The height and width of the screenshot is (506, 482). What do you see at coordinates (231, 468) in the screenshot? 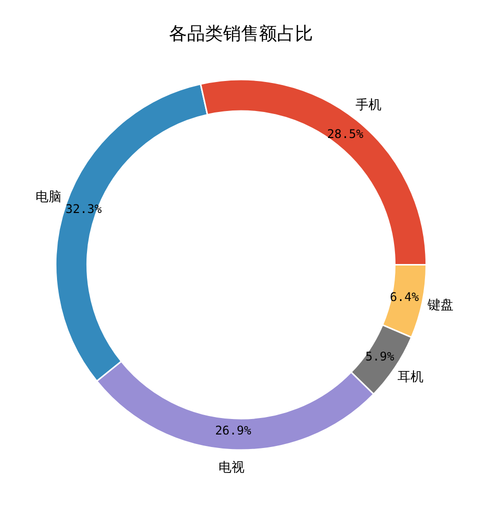
I see `slice-label: 电视` at bounding box center [231, 468].